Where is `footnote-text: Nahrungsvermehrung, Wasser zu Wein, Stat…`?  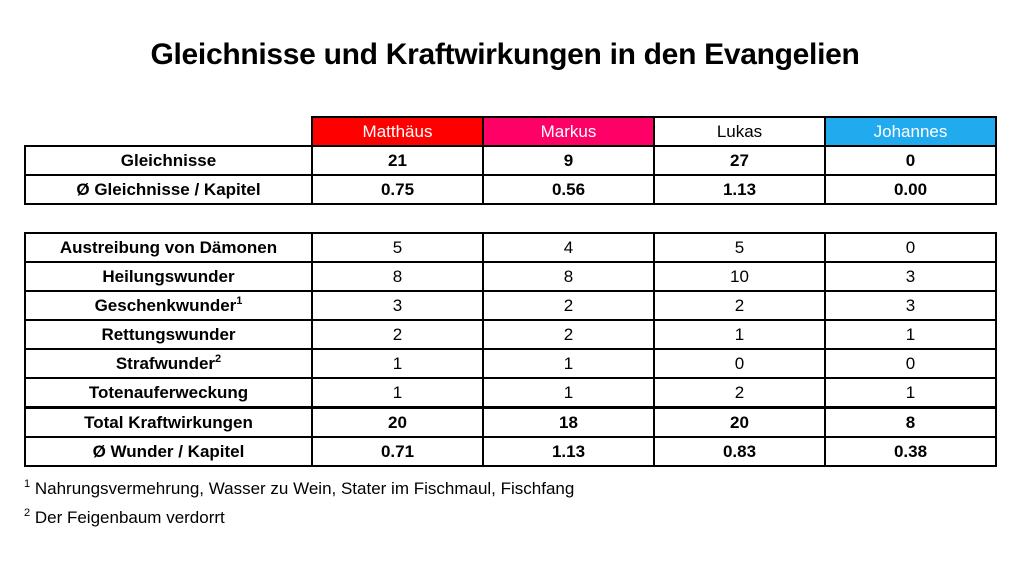 footnote-text: Nahrungsvermehrung, Wasser zu Wein, Stat… is located at coordinates (302, 488).